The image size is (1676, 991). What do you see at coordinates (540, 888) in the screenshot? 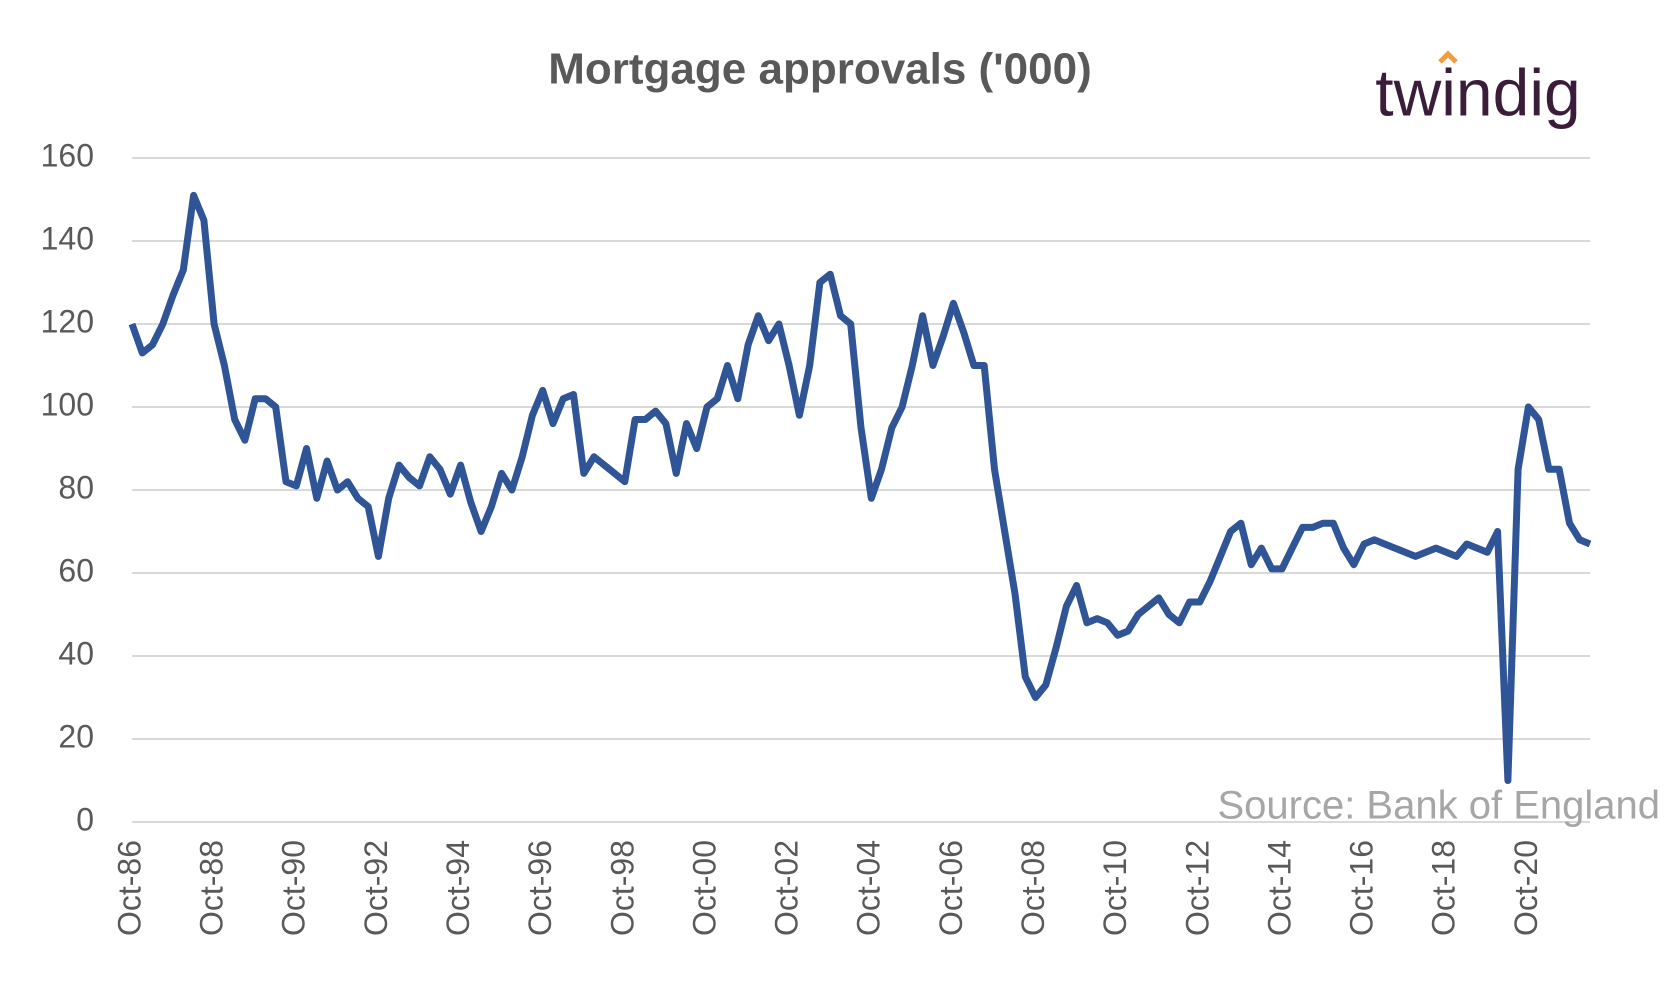
I see `x-tick-label: Oct-96` at bounding box center [540, 888].